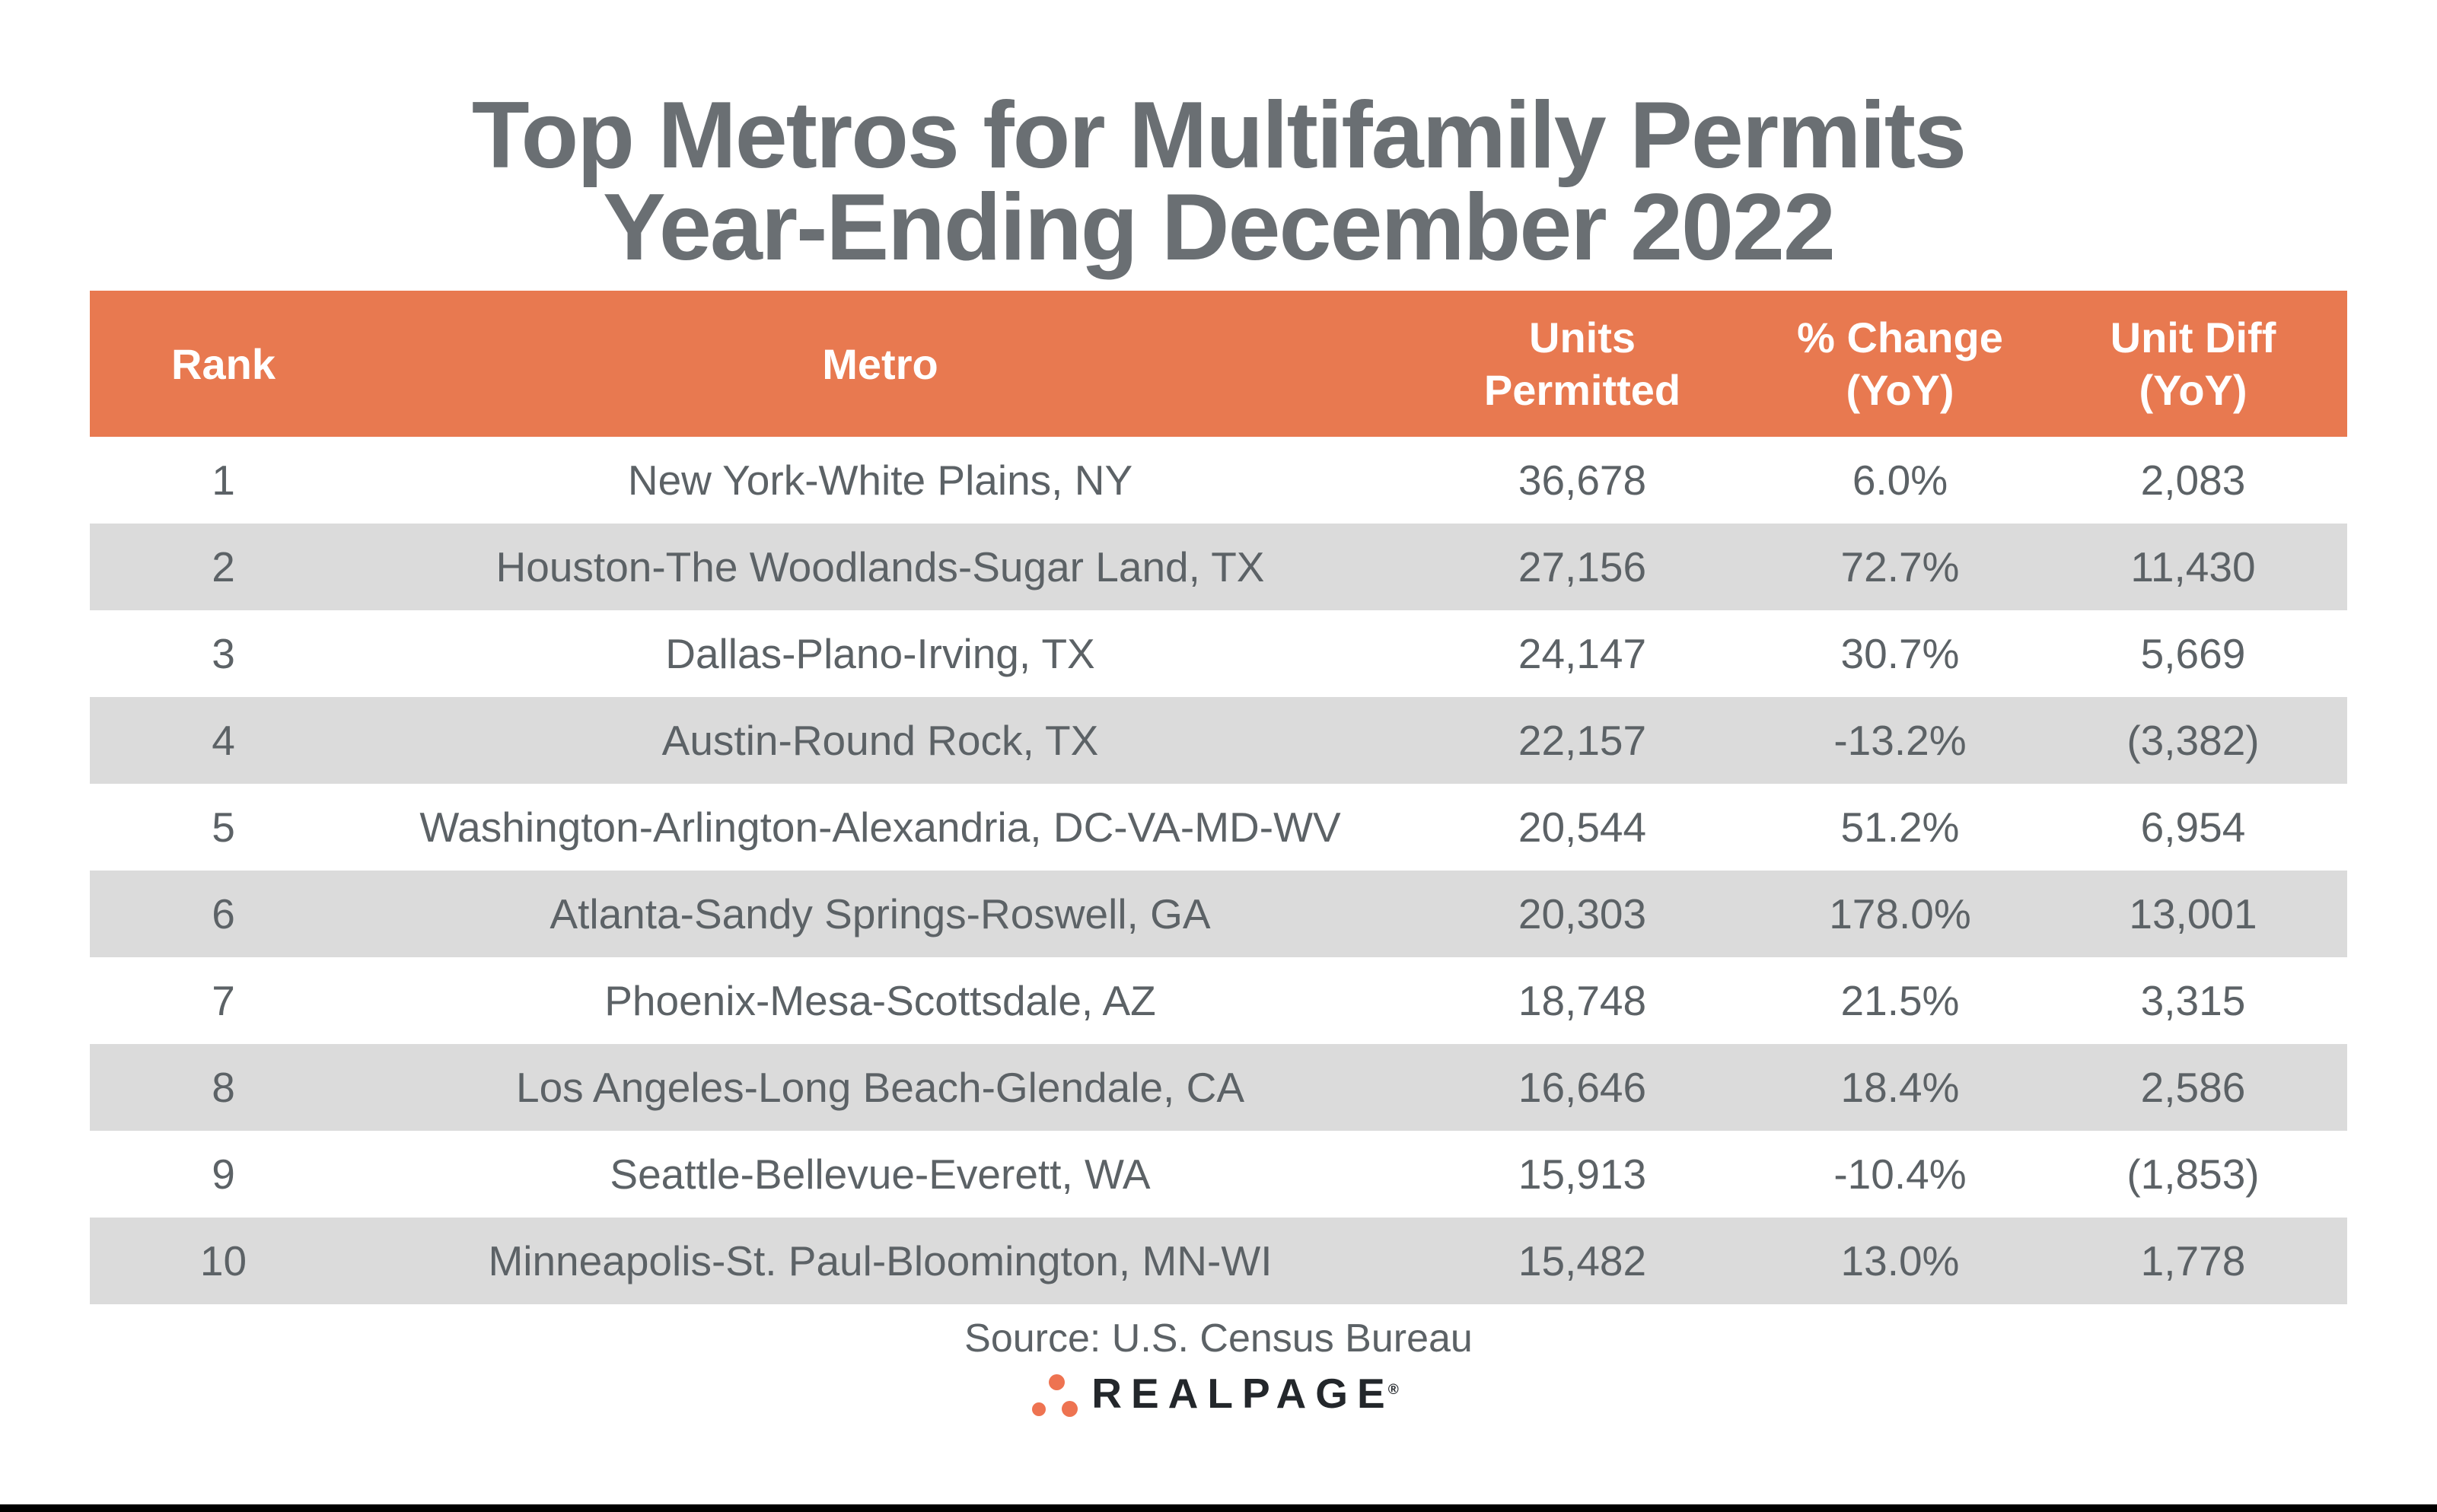 This screenshot has width=2437, height=1512. What do you see at coordinates (1900, 480) in the screenshot?
I see `pct-change-cell: 6.0%` at bounding box center [1900, 480].